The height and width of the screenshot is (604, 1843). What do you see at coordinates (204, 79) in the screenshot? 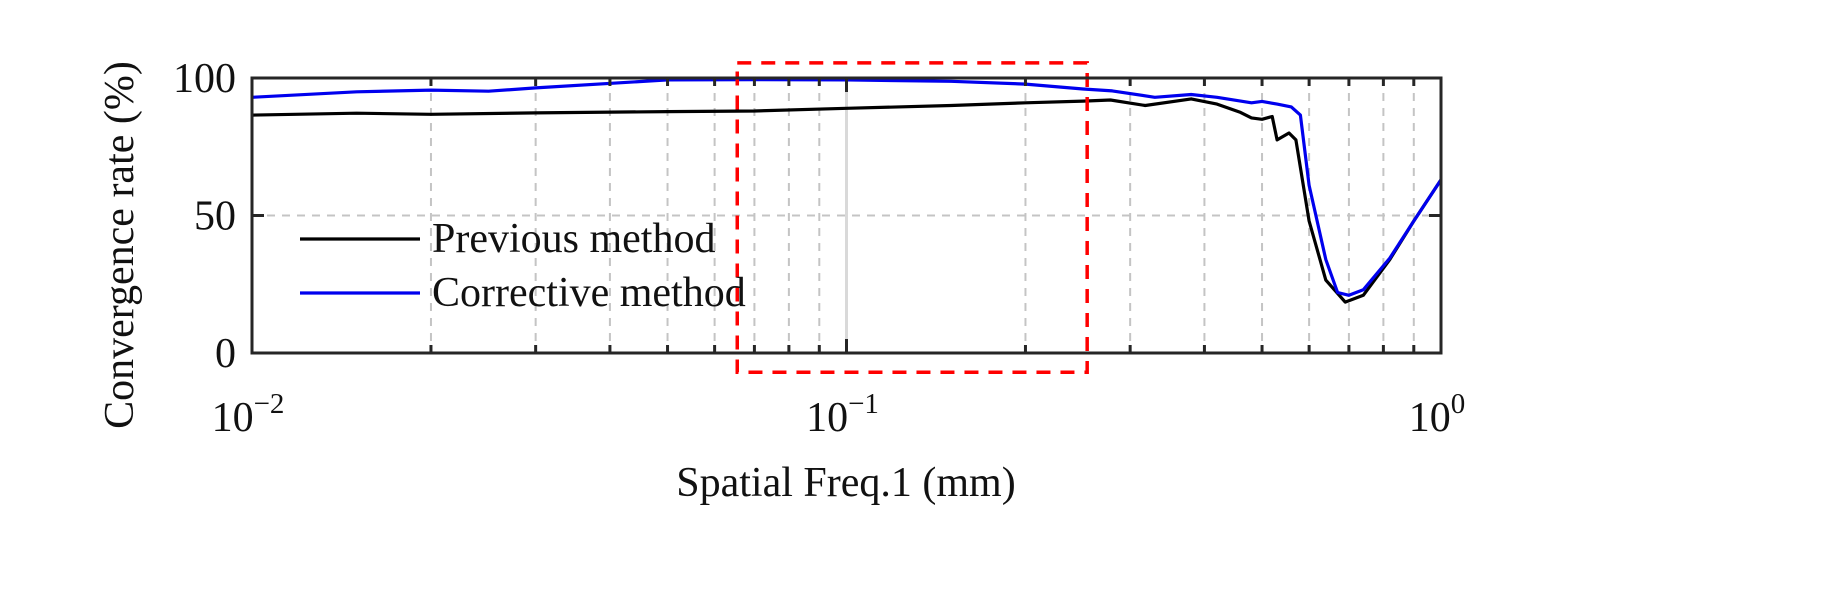
I see `y-tick-label: 100` at bounding box center [204, 79].